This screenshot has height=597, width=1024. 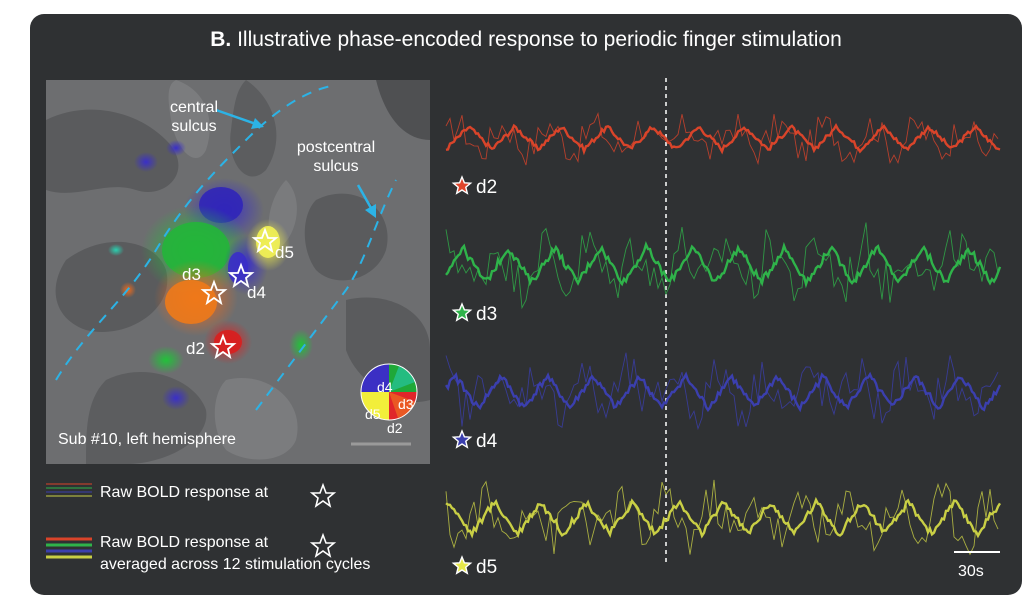 I want to click on central-label-line1: central, so click(x=194, y=107).